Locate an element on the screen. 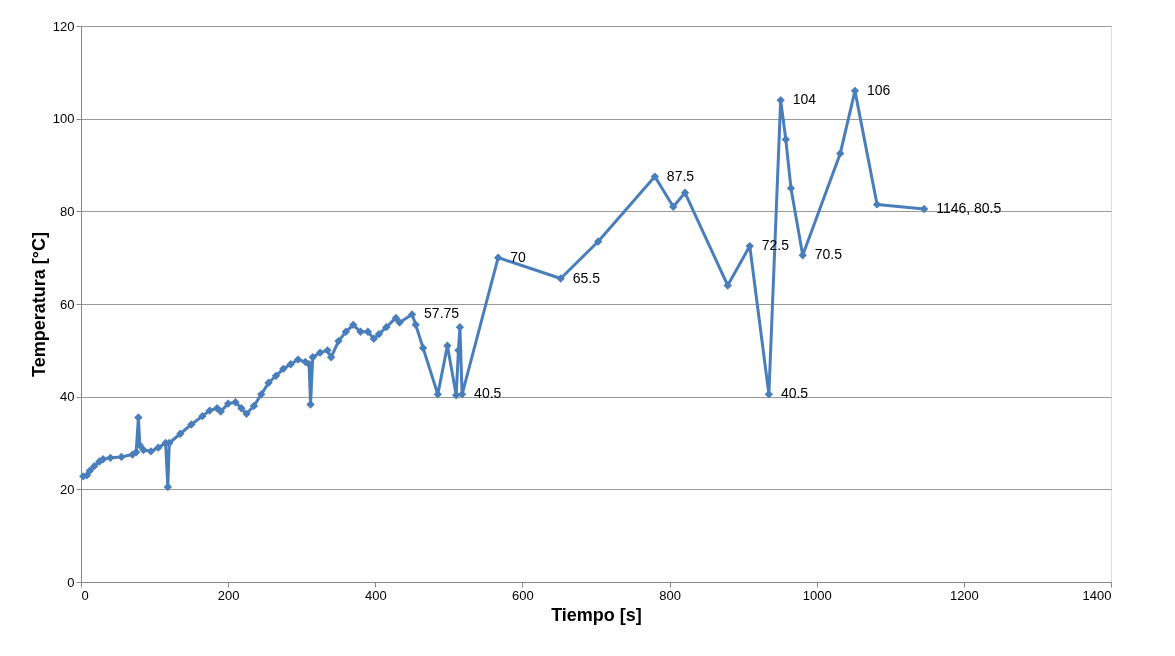 The image size is (1175, 656). y-tick-label: 60 is located at coordinates (67, 304).